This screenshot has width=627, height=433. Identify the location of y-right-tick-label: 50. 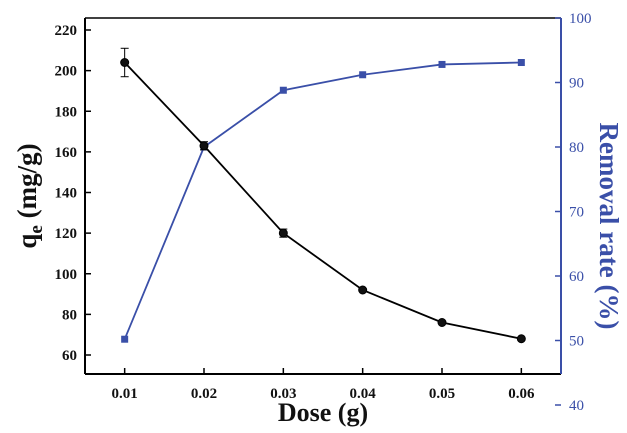
(576, 342).